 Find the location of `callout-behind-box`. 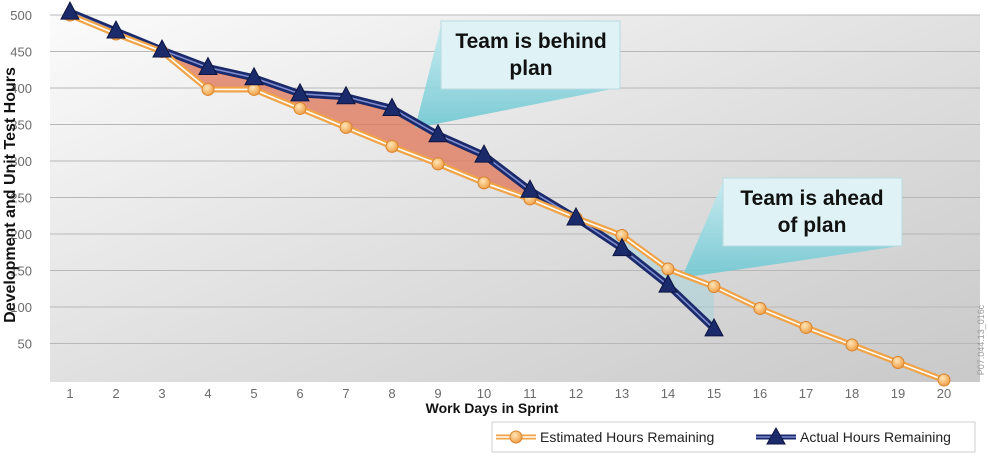

callout-behind-box is located at coordinates (530, 55).